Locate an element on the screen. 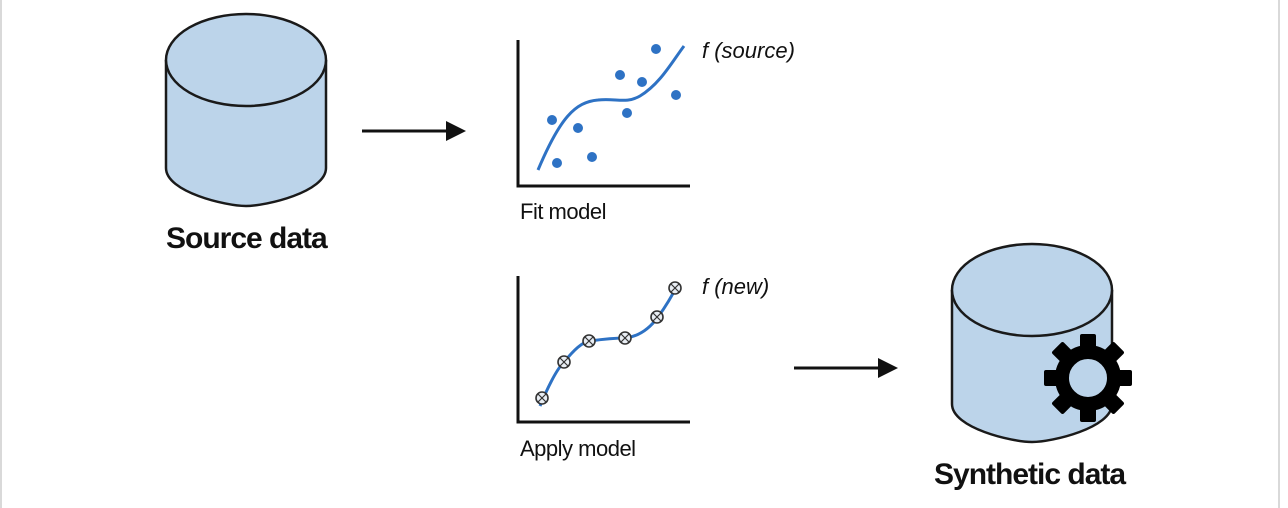 This screenshot has height=508, width=1288. gear-icon is located at coordinates (1088, 378).